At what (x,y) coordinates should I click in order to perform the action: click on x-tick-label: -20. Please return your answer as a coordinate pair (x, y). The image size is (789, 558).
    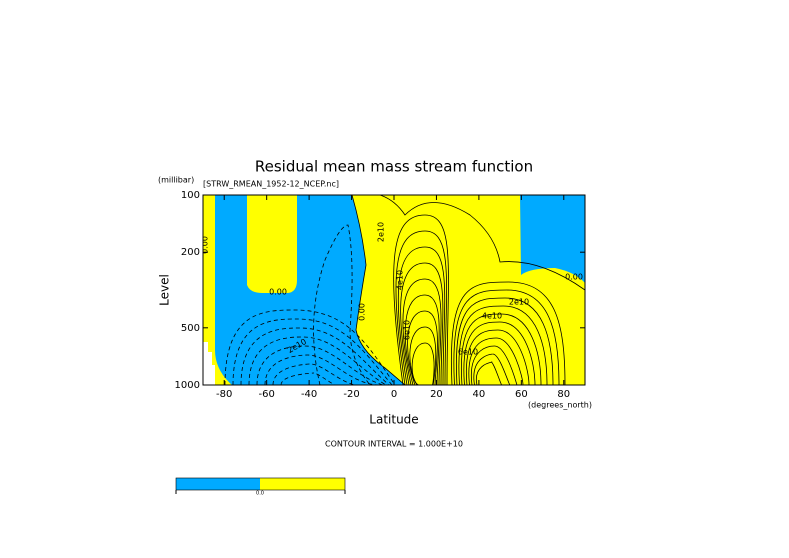
    Looking at the image, I should click on (351, 394).